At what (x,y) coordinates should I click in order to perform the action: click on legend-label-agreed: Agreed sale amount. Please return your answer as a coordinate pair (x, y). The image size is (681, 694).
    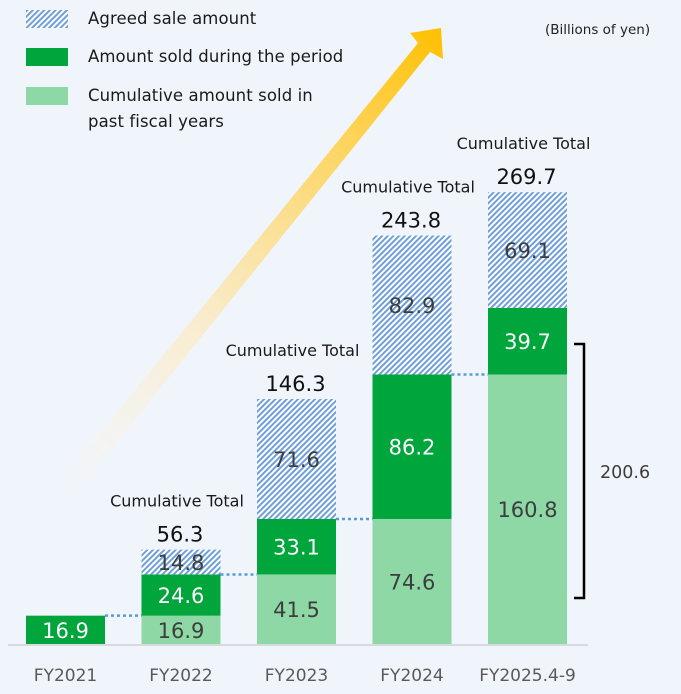
    Looking at the image, I should click on (172, 18).